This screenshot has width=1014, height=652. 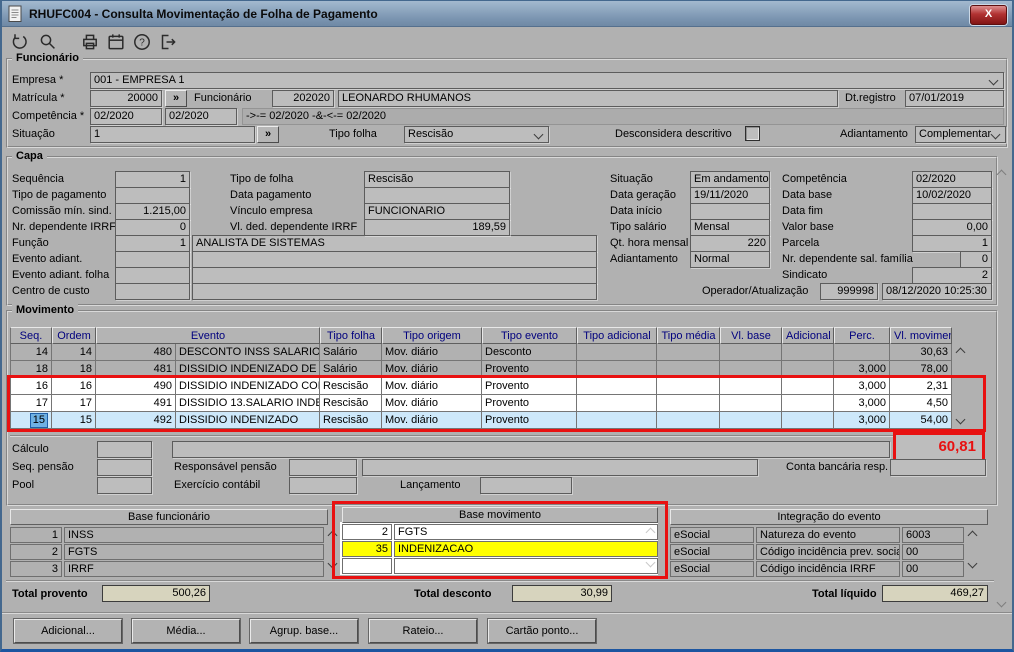 I want to click on grid-scroll-up, so click(x=960, y=353).